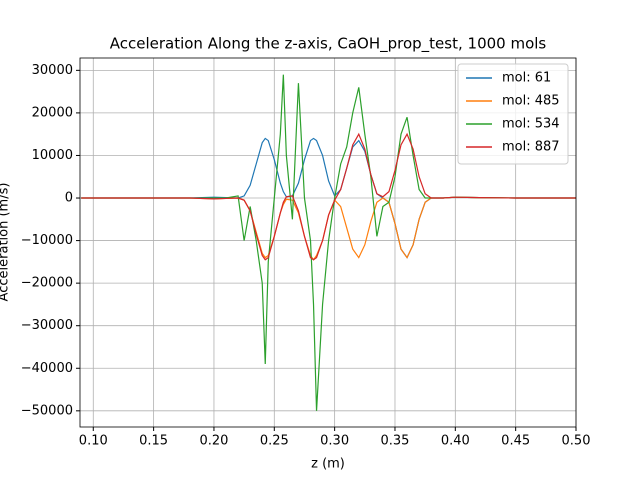  I want to click on x-axis-label: z (m), so click(328, 464).